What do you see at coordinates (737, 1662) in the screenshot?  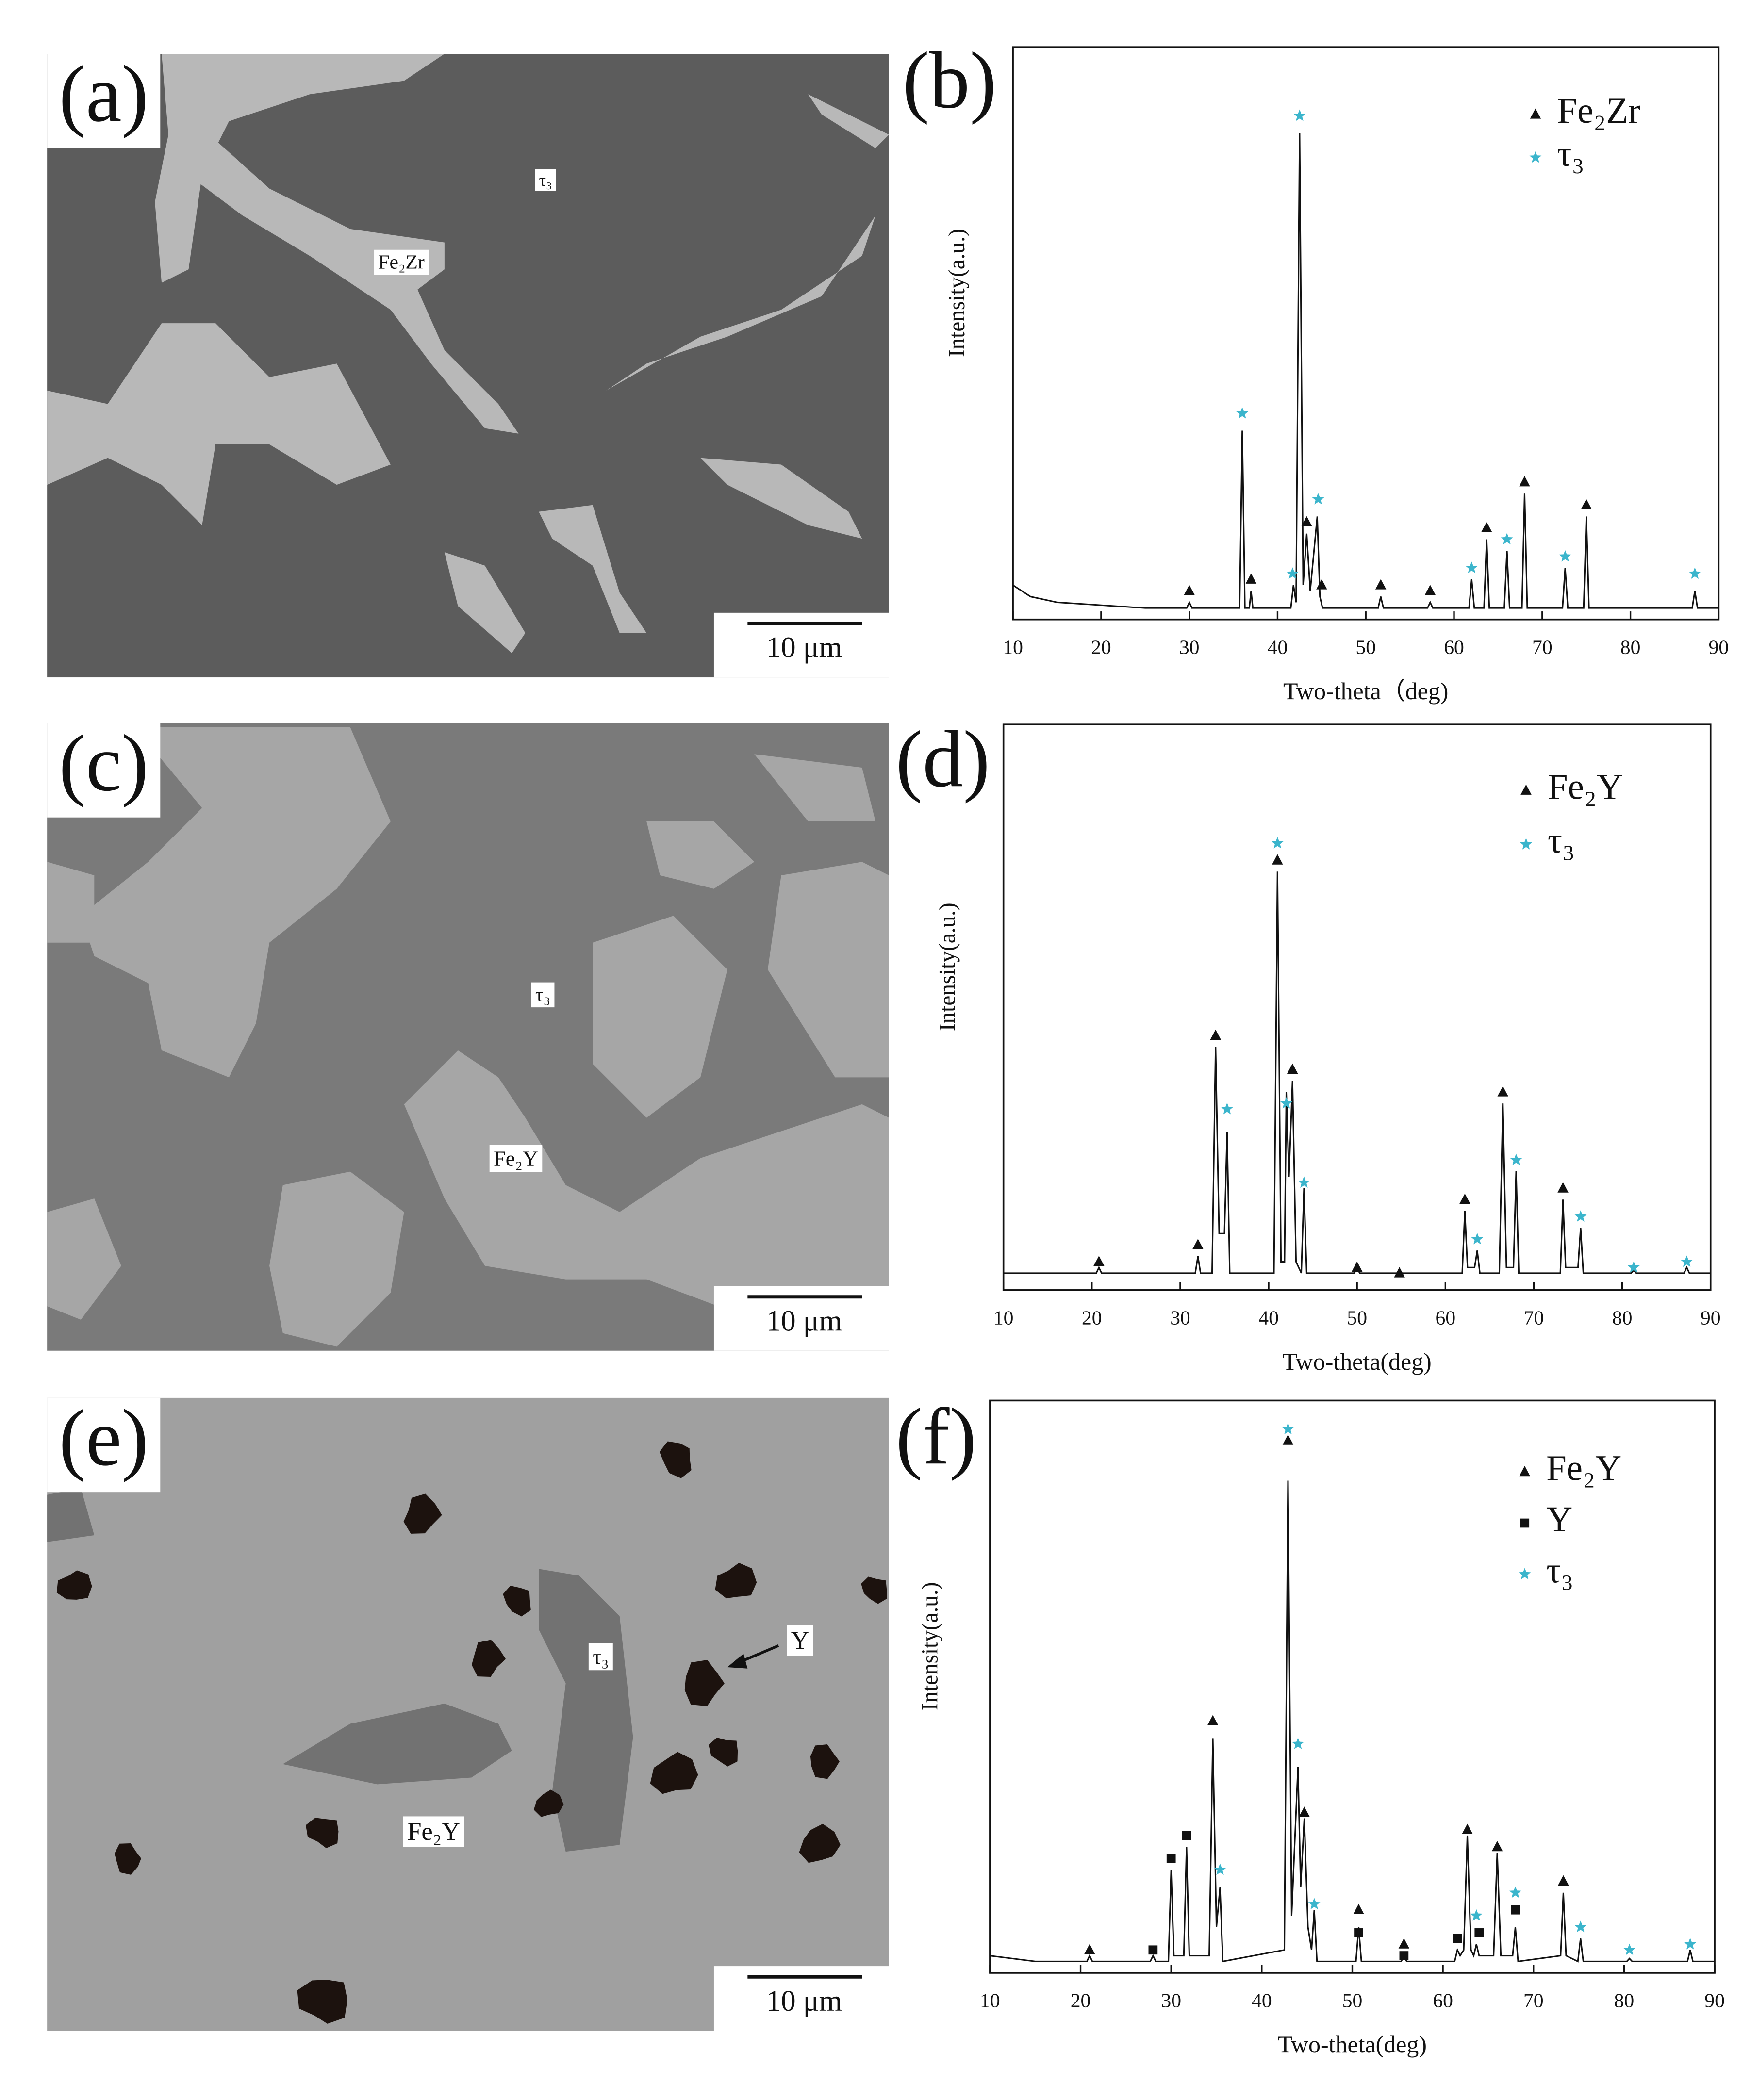 I see `arrow-head` at bounding box center [737, 1662].